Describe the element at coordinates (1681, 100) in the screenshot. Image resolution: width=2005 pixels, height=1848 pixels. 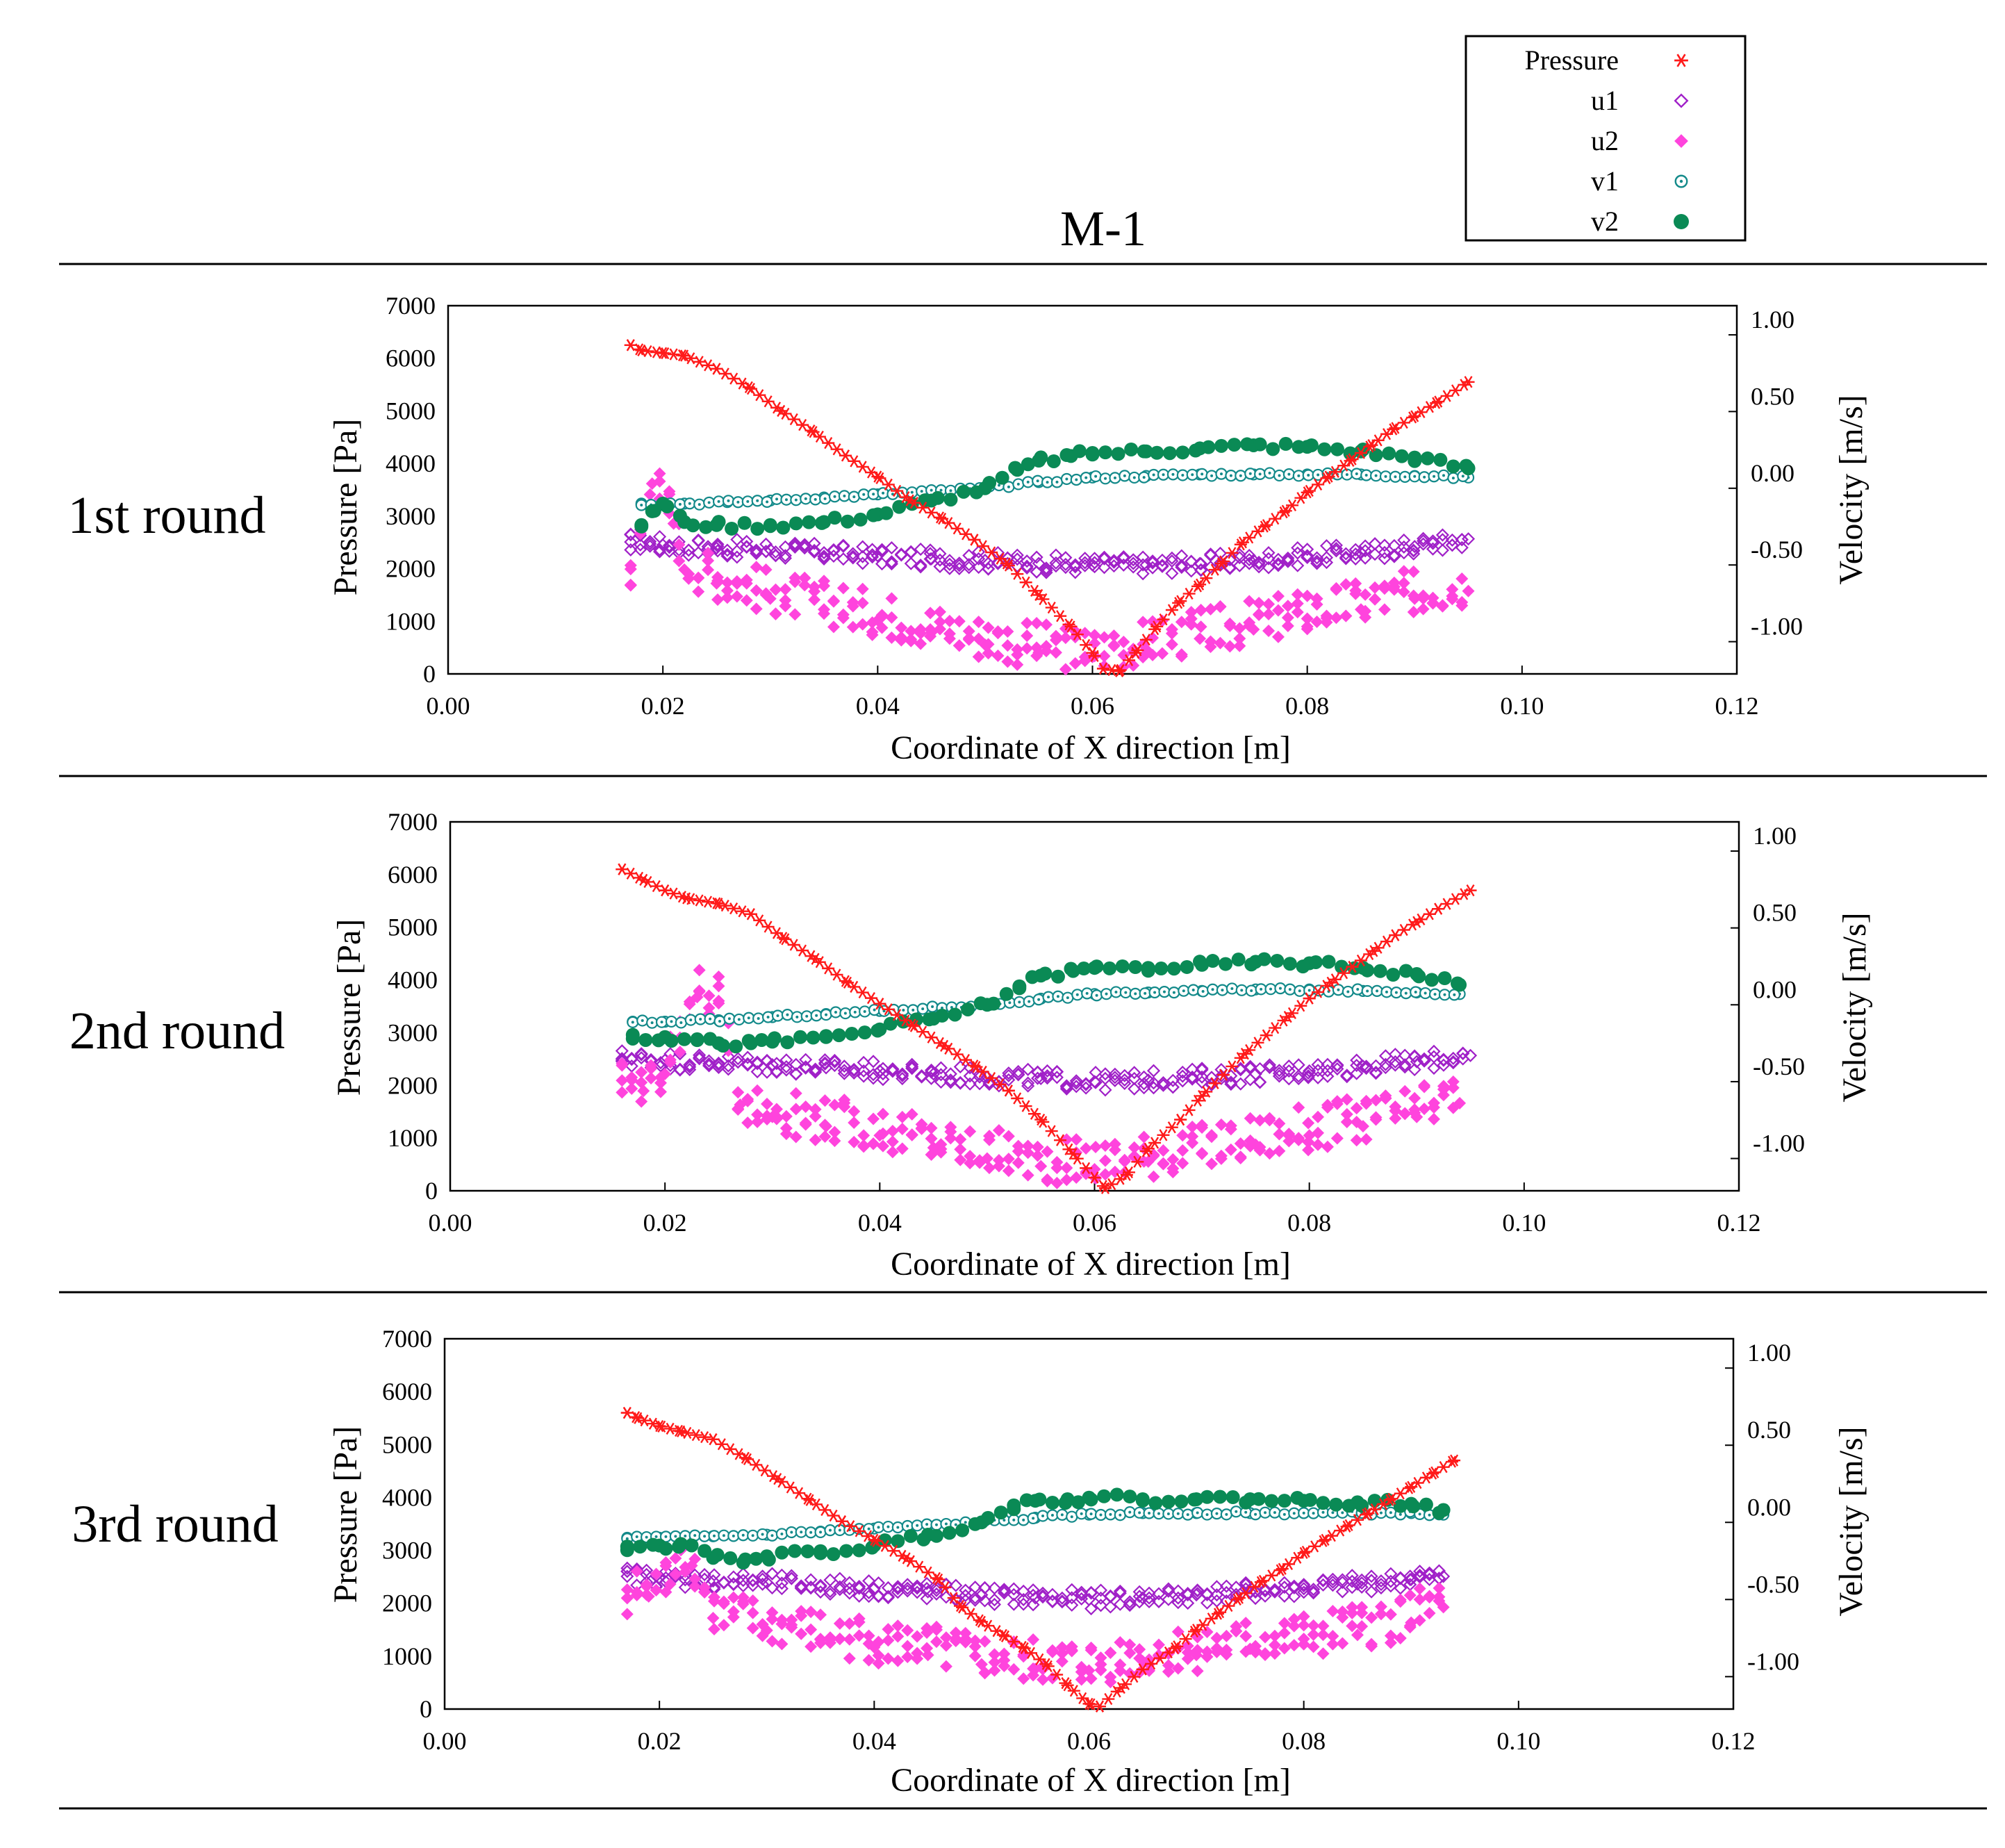
I see `legend-marker-u1` at that location.